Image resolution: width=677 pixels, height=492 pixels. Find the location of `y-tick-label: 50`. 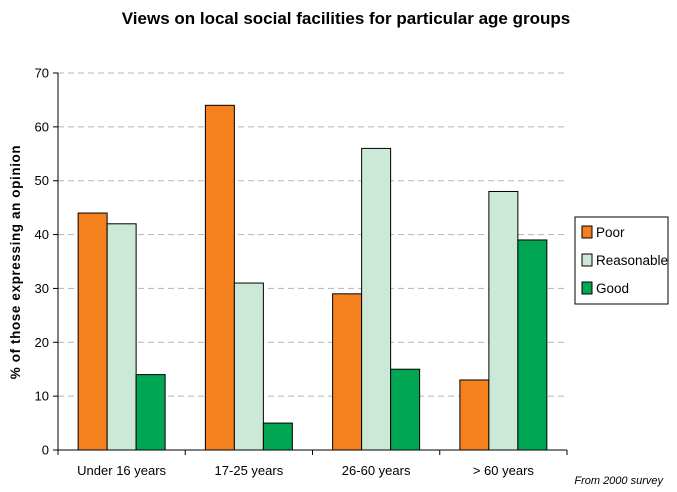

y-tick-label: 50 is located at coordinates (42, 180).